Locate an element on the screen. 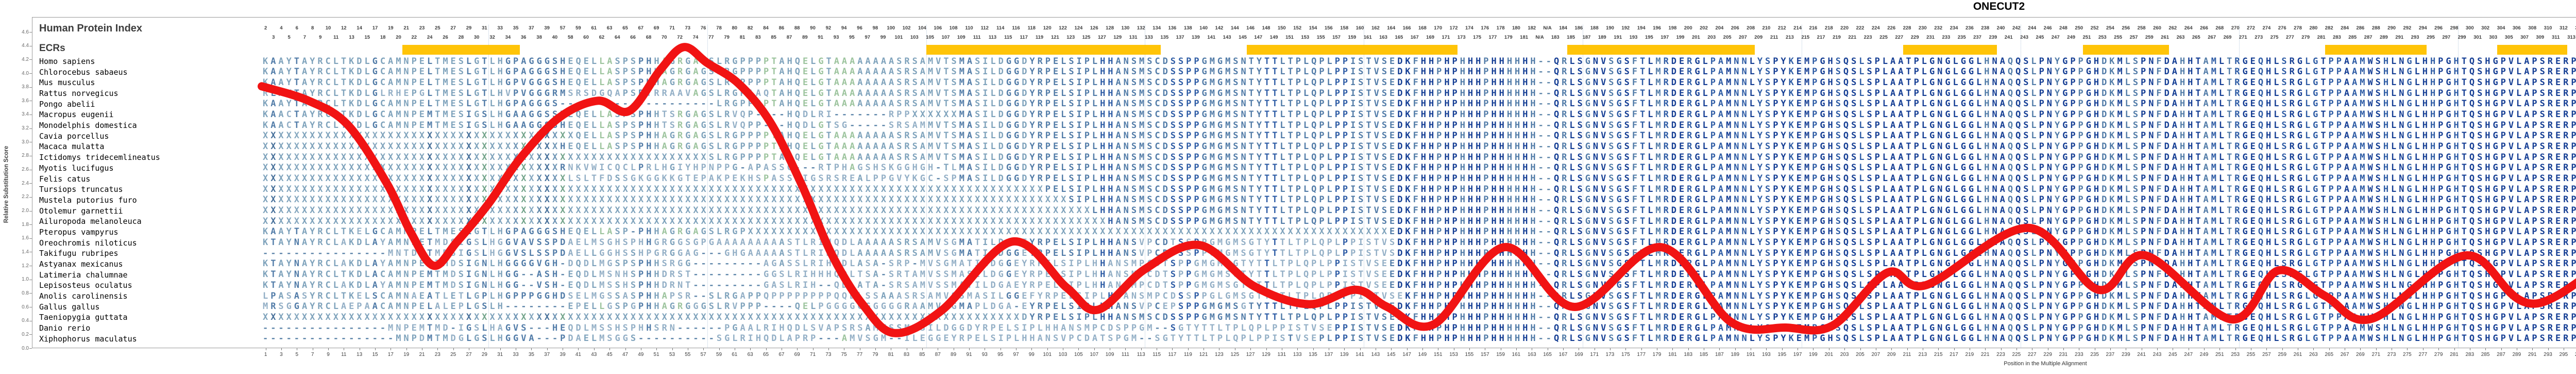 The height and width of the screenshot is (374, 2576). residue: V is located at coordinates (939, 125).